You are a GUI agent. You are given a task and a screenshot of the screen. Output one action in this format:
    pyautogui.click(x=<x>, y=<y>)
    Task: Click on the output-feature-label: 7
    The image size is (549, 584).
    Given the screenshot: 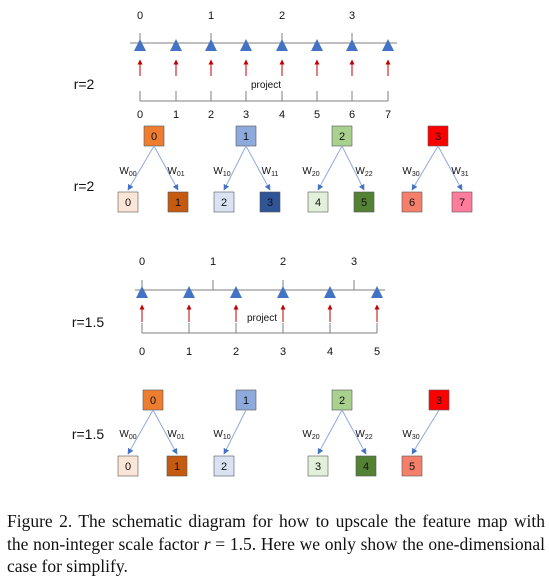 What is the action you would take?
    pyautogui.click(x=462, y=203)
    